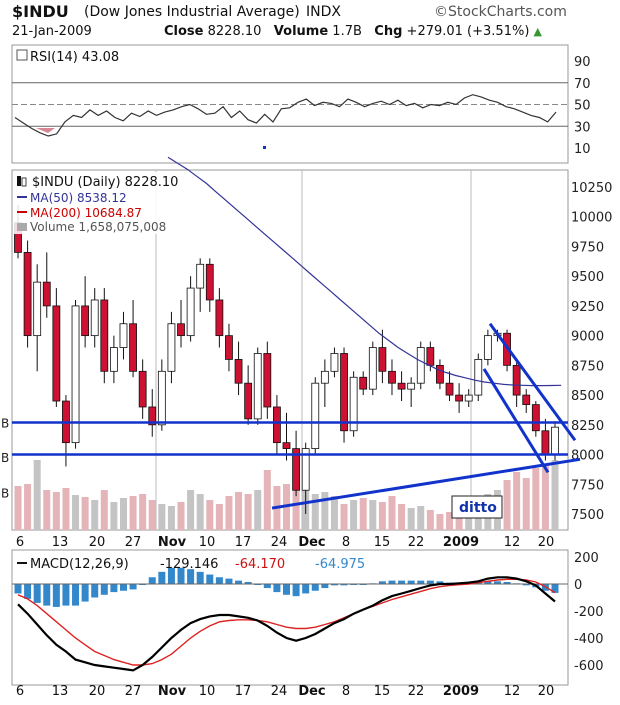  What do you see at coordinates (582, 84) in the screenshot?
I see `rsi-tick-label: 70` at bounding box center [582, 84].